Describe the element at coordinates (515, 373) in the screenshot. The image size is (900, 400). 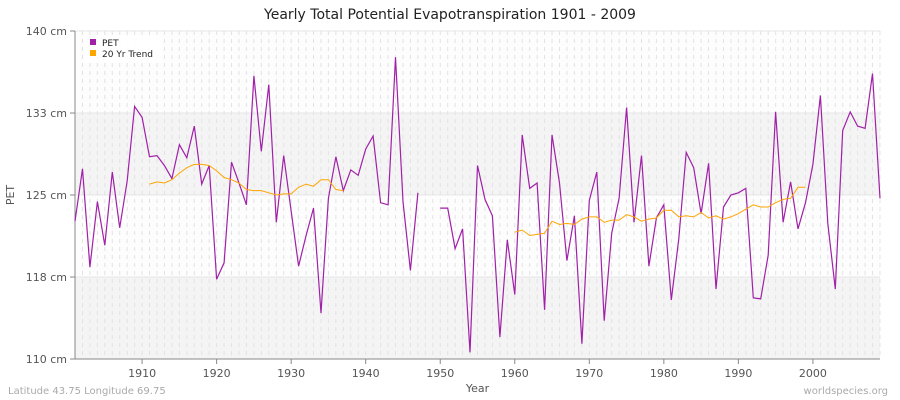
I see `x-tick-label: 1960` at that location.